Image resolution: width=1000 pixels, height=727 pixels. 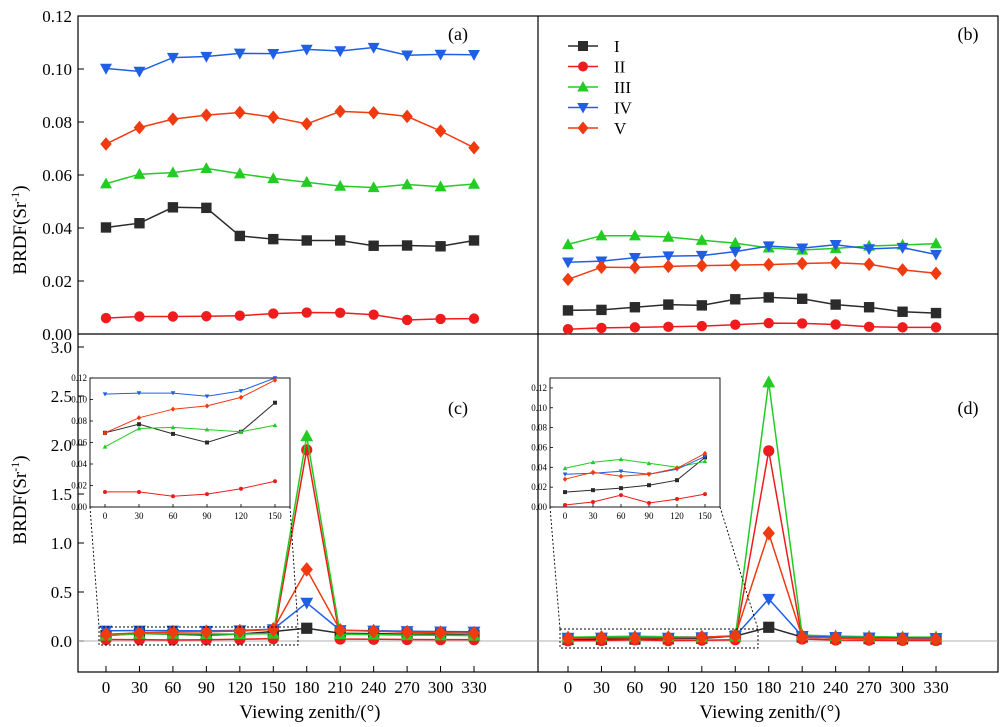 What do you see at coordinates (769, 687) in the screenshot?
I see `x-tick-label: 180` at bounding box center [769, 687].